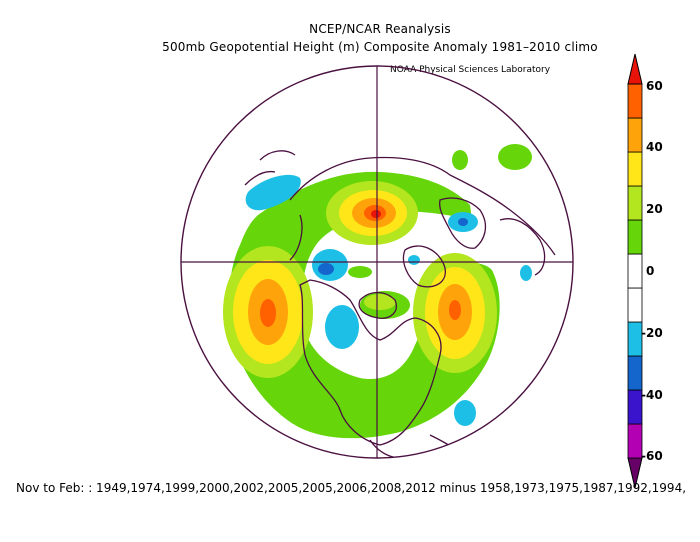  What do you see at coordinates (654, 86) in the screenshot?
I see `colorbar-label: 60` at bounding box center [654, 86].